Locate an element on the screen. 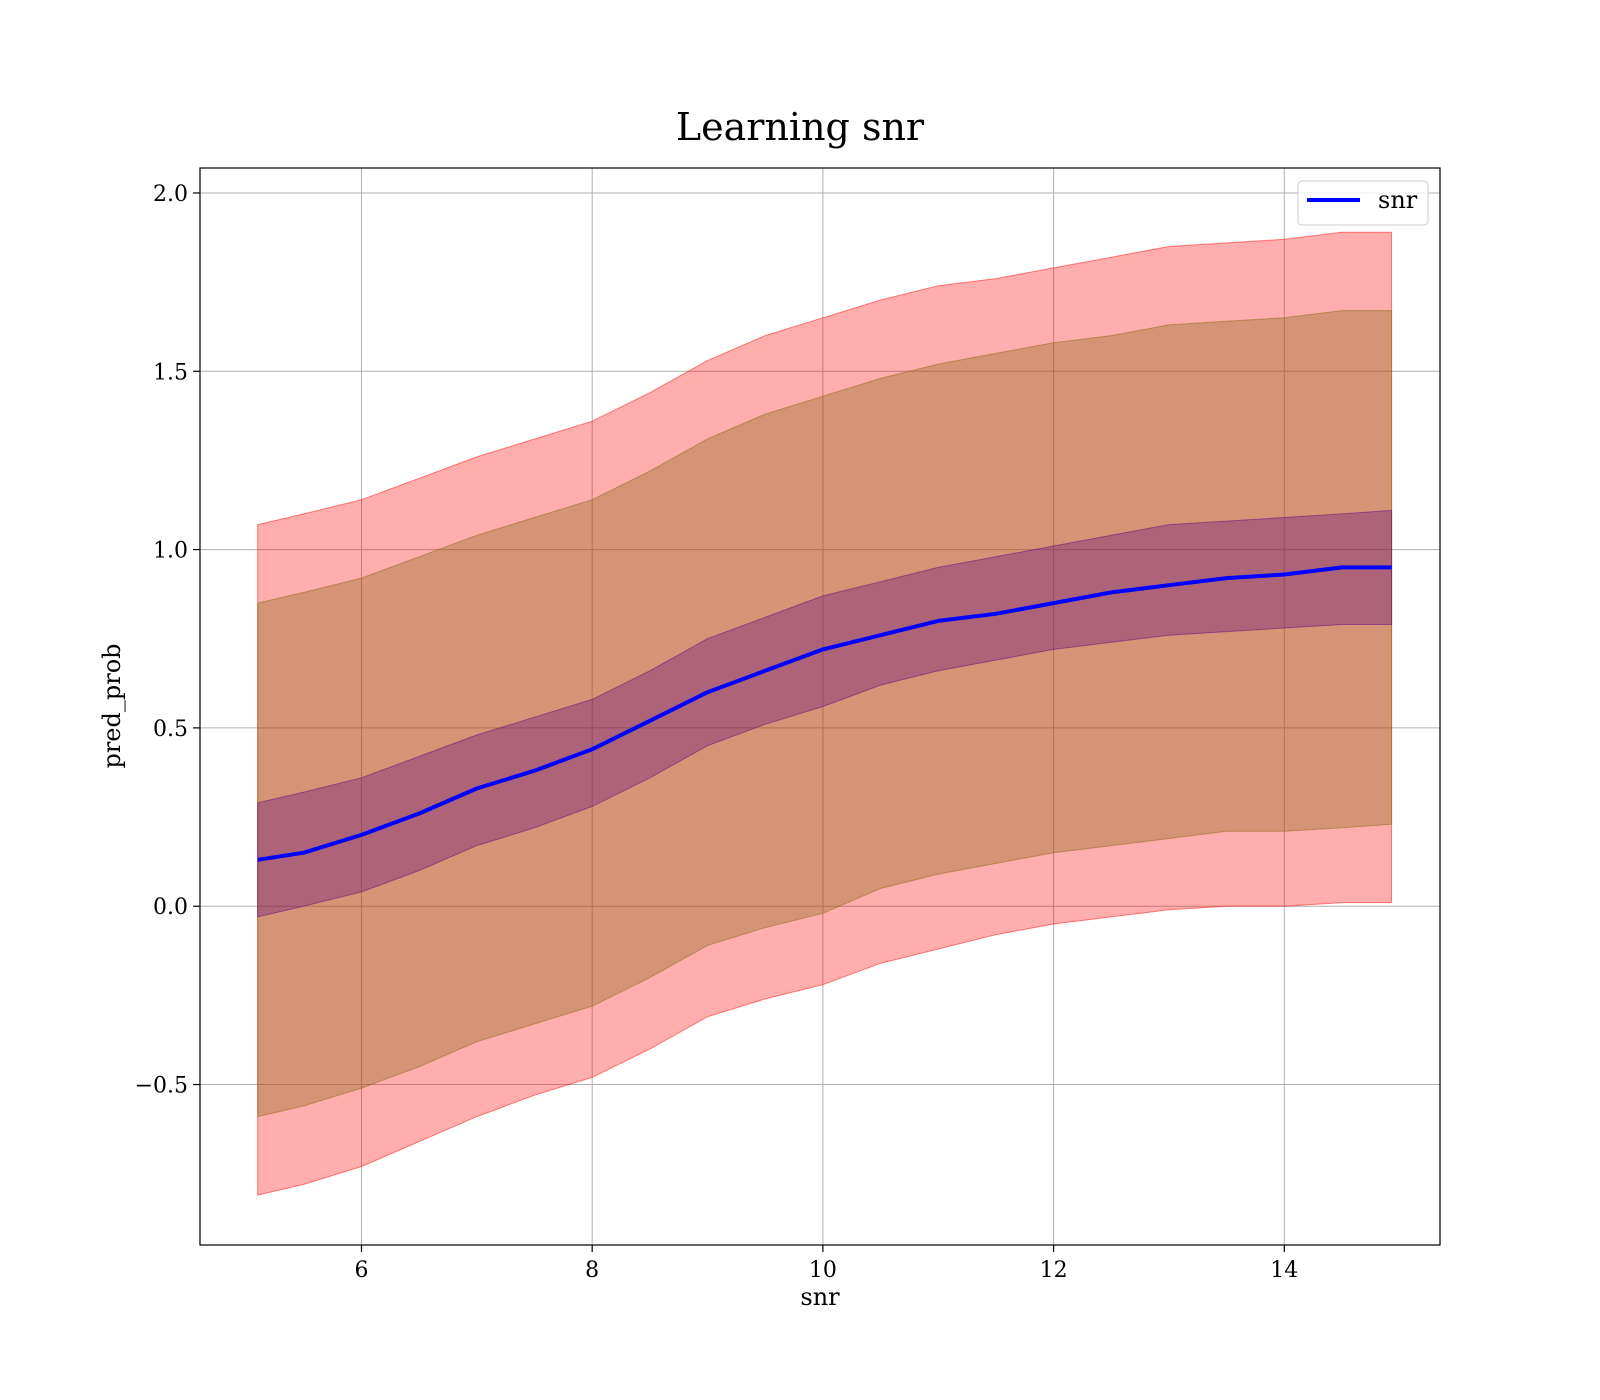  x-tick-label: 12 is located at coordinates (1054, 1270).